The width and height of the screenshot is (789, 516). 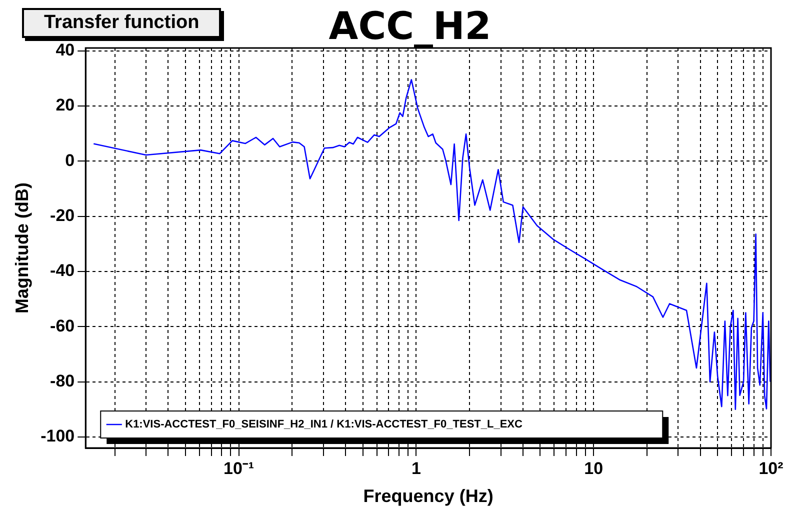 I want to click on y-tick-label: -60, so click(x=62, y=326).